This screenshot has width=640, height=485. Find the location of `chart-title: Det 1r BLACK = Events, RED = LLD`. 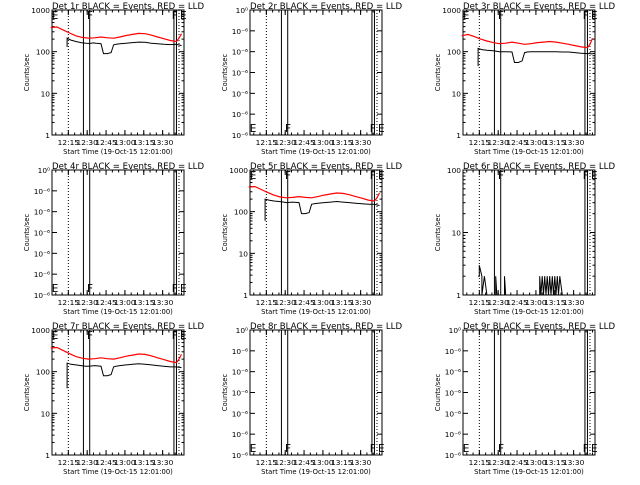

chart-title: Det 1r BLACK = Events, RED = LLD is located at coordinates (128, 7).